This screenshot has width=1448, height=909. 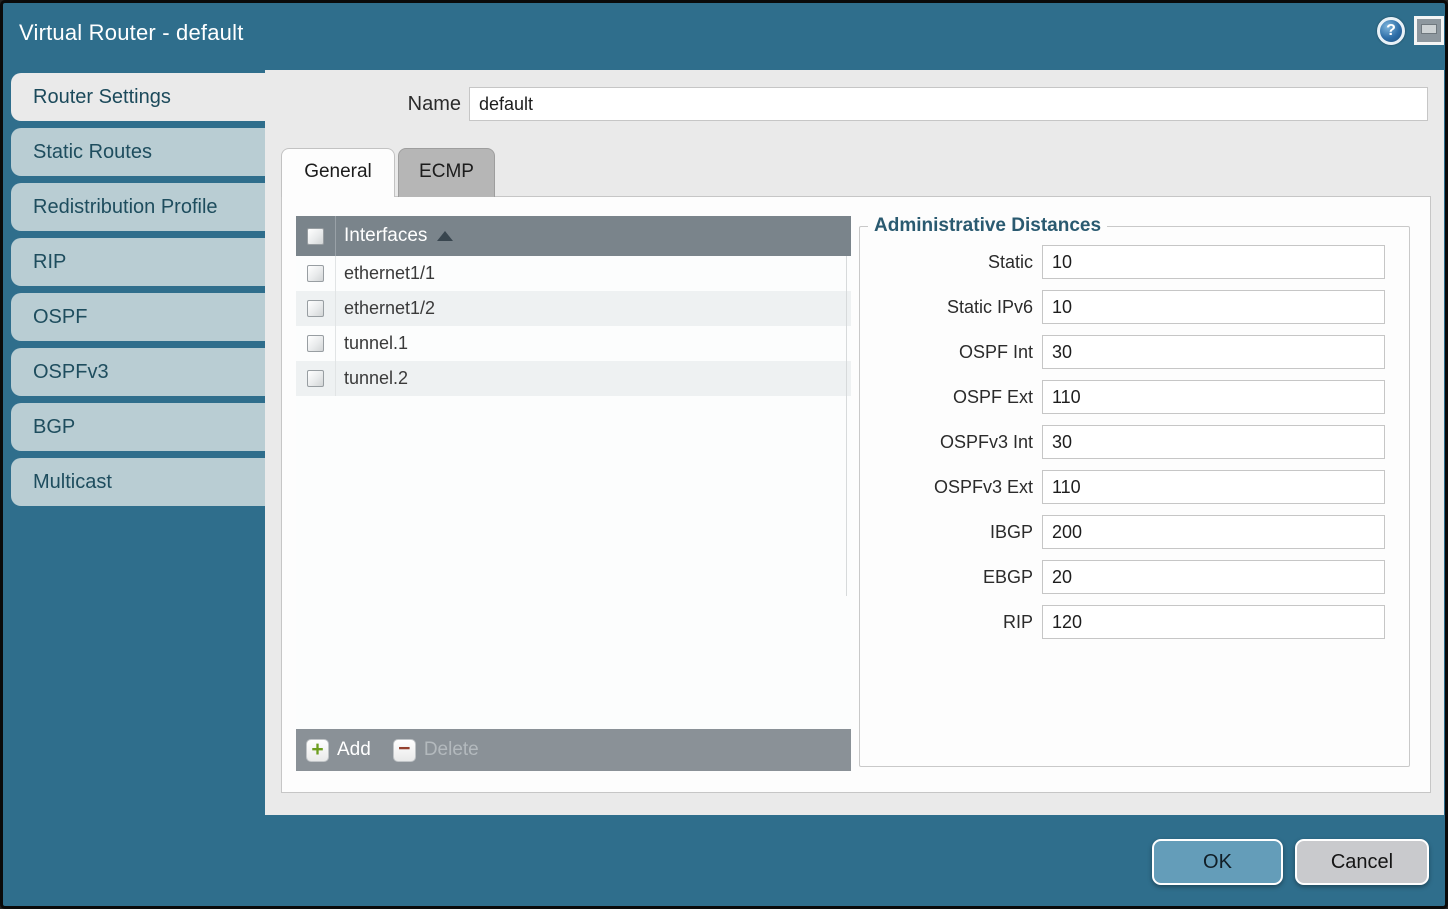 I want to click on field-row-ibgp: IBGP, so click(x=1134, y=532).